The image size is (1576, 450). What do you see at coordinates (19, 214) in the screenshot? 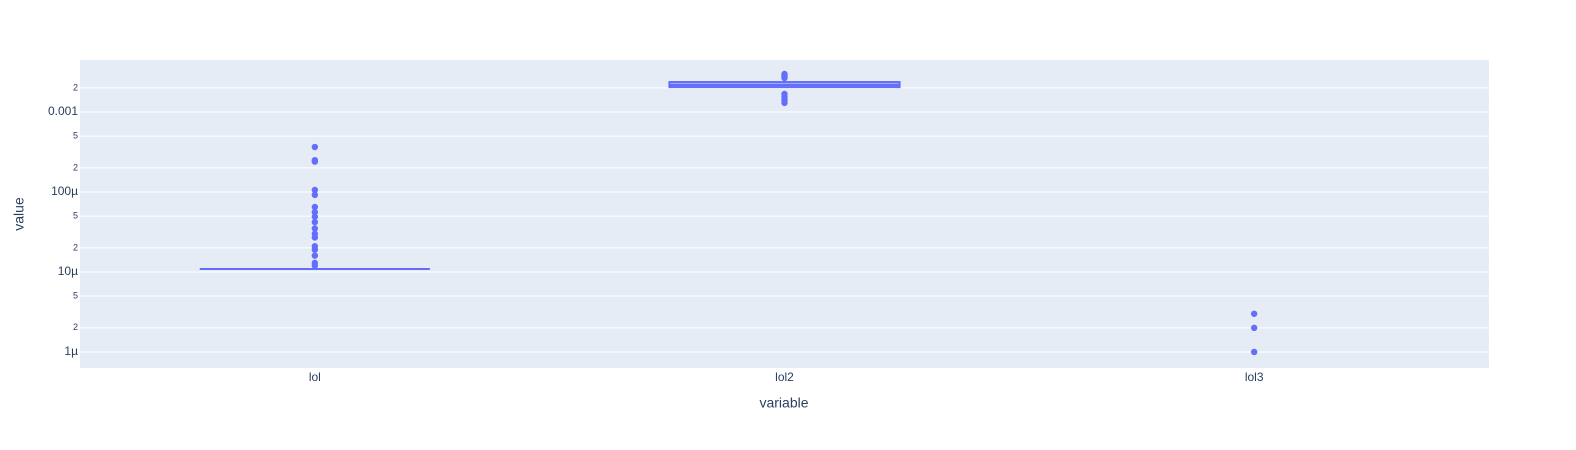
I see `y-axis-title: value` at bounding box center [19, 214].